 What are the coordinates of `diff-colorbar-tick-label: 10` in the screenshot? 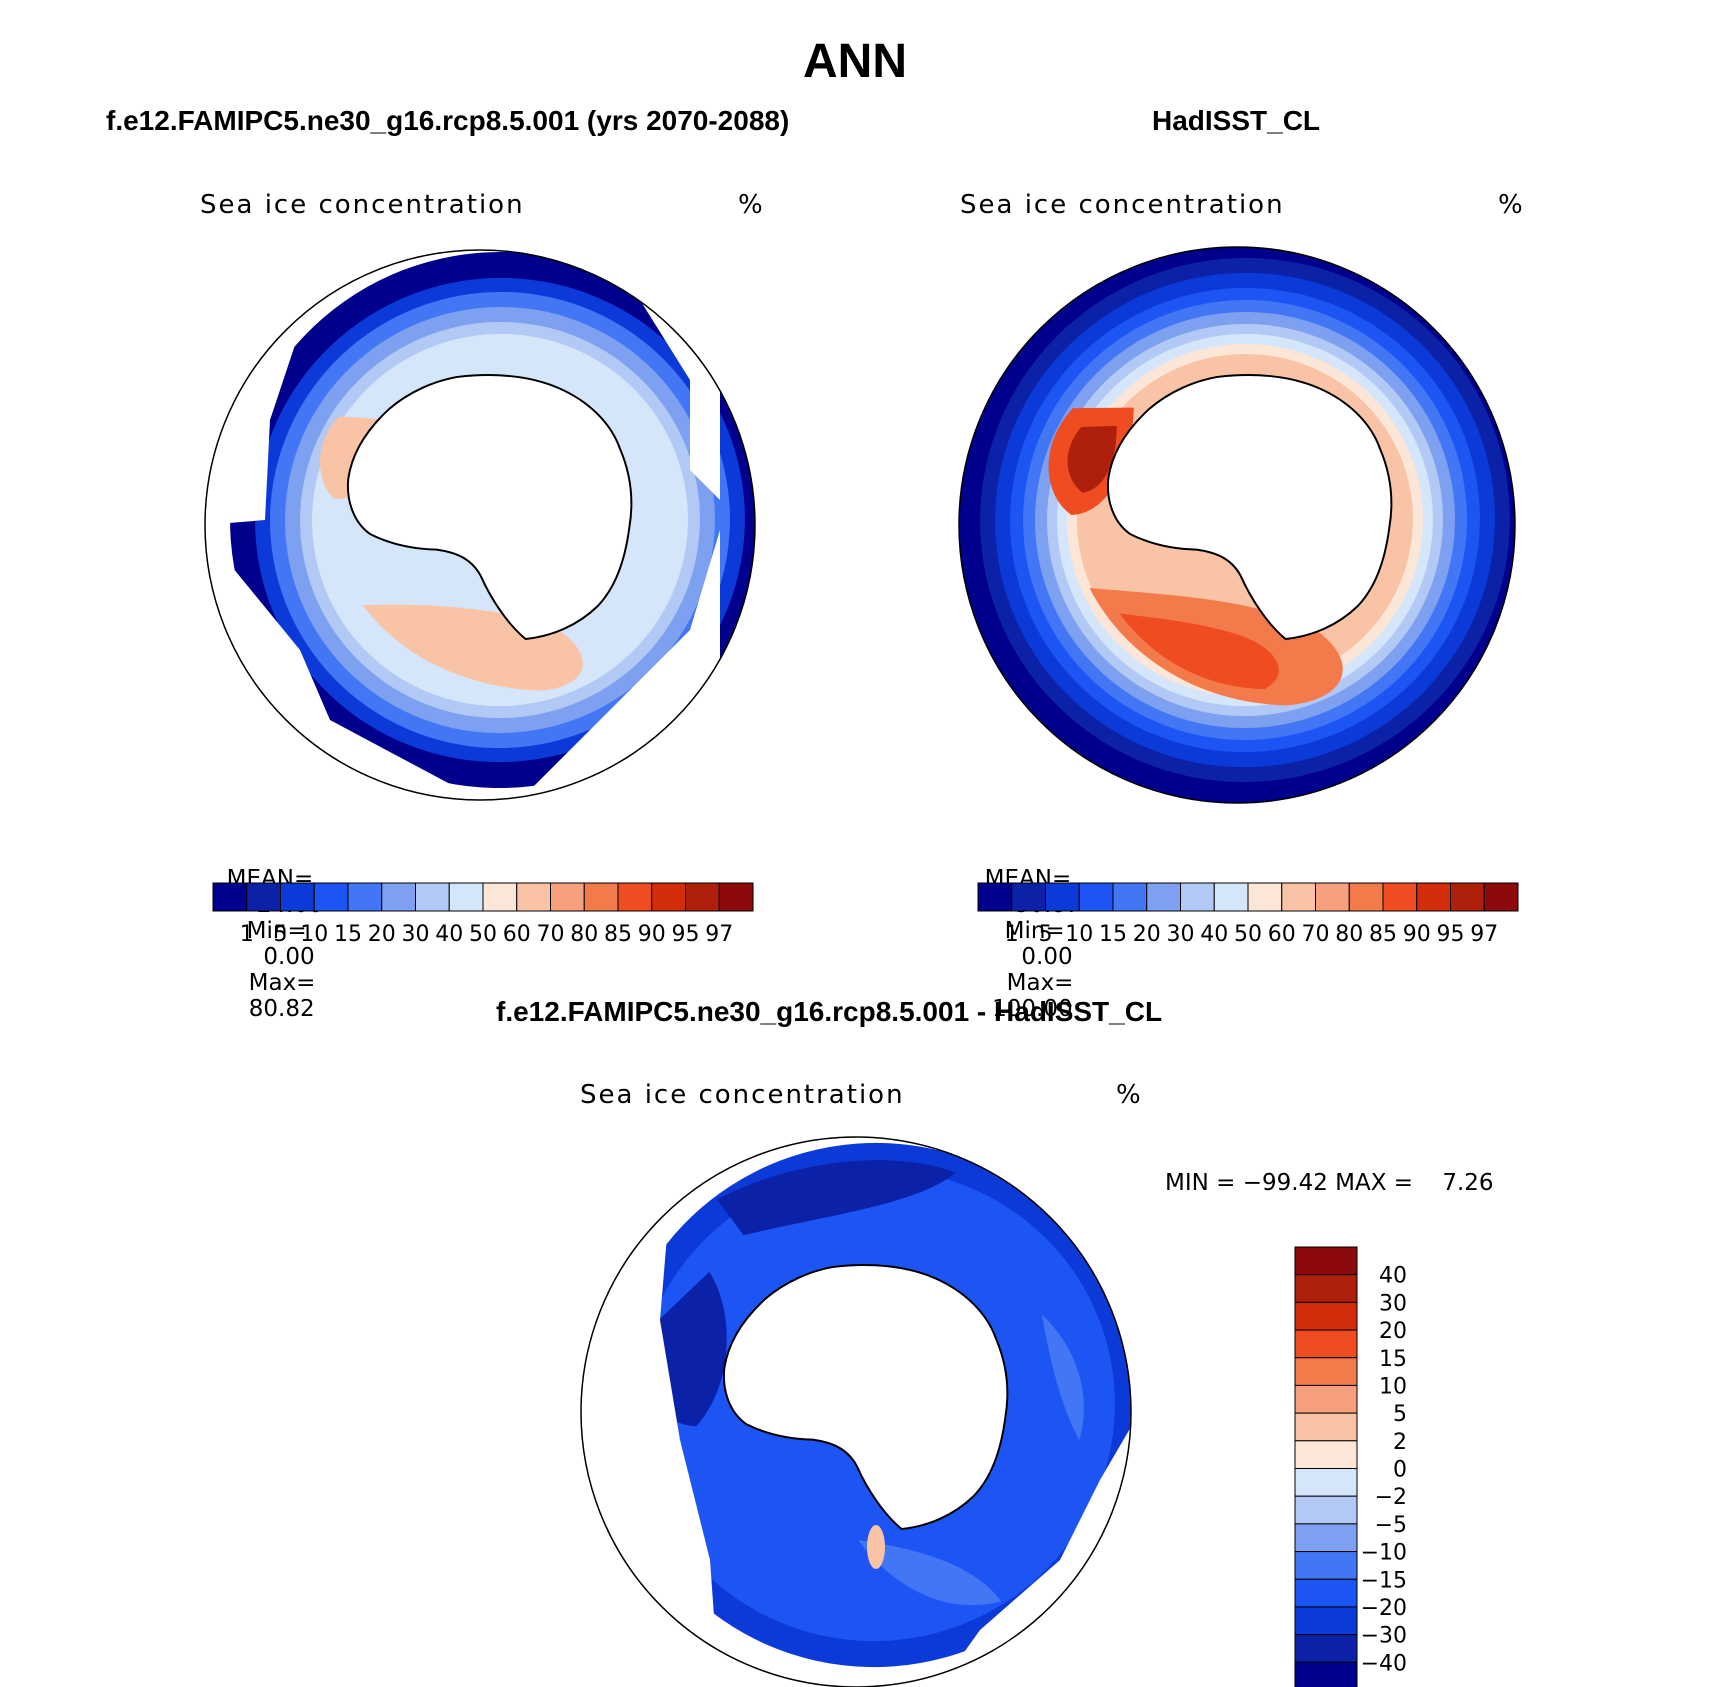 It's located at (1393, 1386).